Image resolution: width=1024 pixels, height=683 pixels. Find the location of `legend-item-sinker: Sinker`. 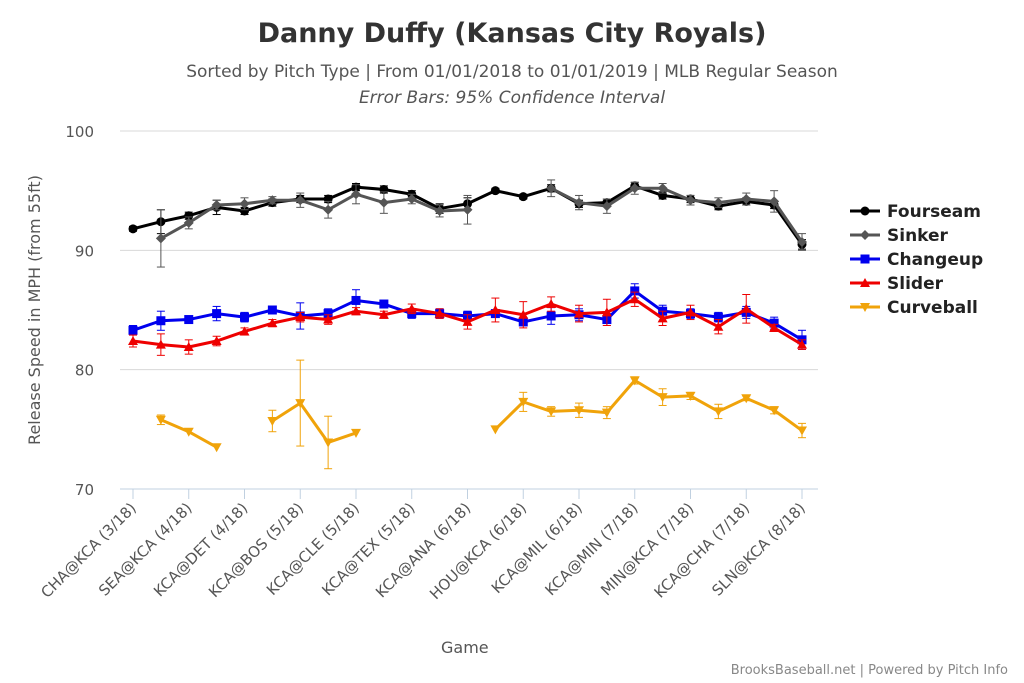

legend-item-sinker: Sinker is located at coordinates (899, 236).